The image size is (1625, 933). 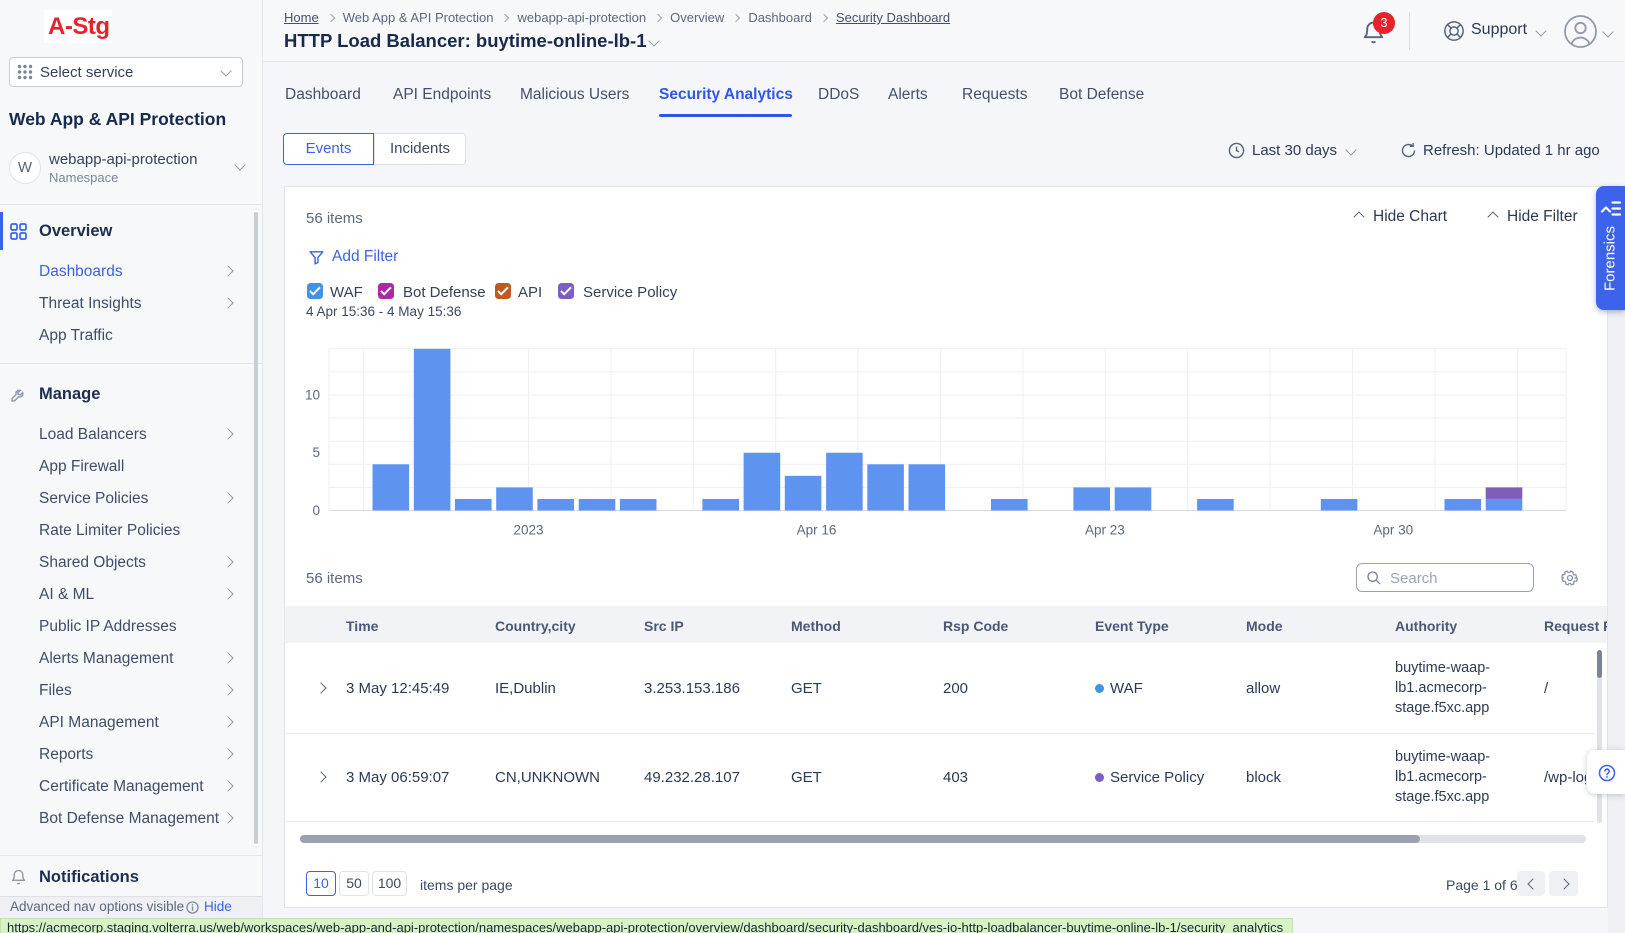 What do you see at coordinates (316, 452) in the screenshot?
I see `svg-text: 5` at bounding box center [316, 452].